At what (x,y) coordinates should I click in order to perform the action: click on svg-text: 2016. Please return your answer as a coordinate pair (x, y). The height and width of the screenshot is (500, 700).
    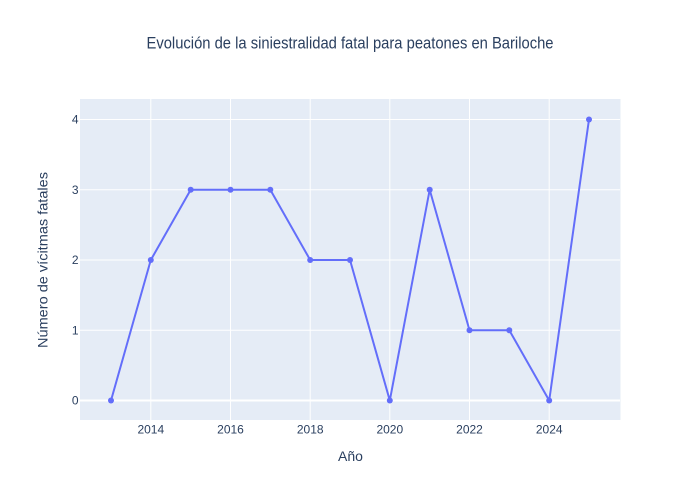
    Looking at the image, I should click on (230, 430).